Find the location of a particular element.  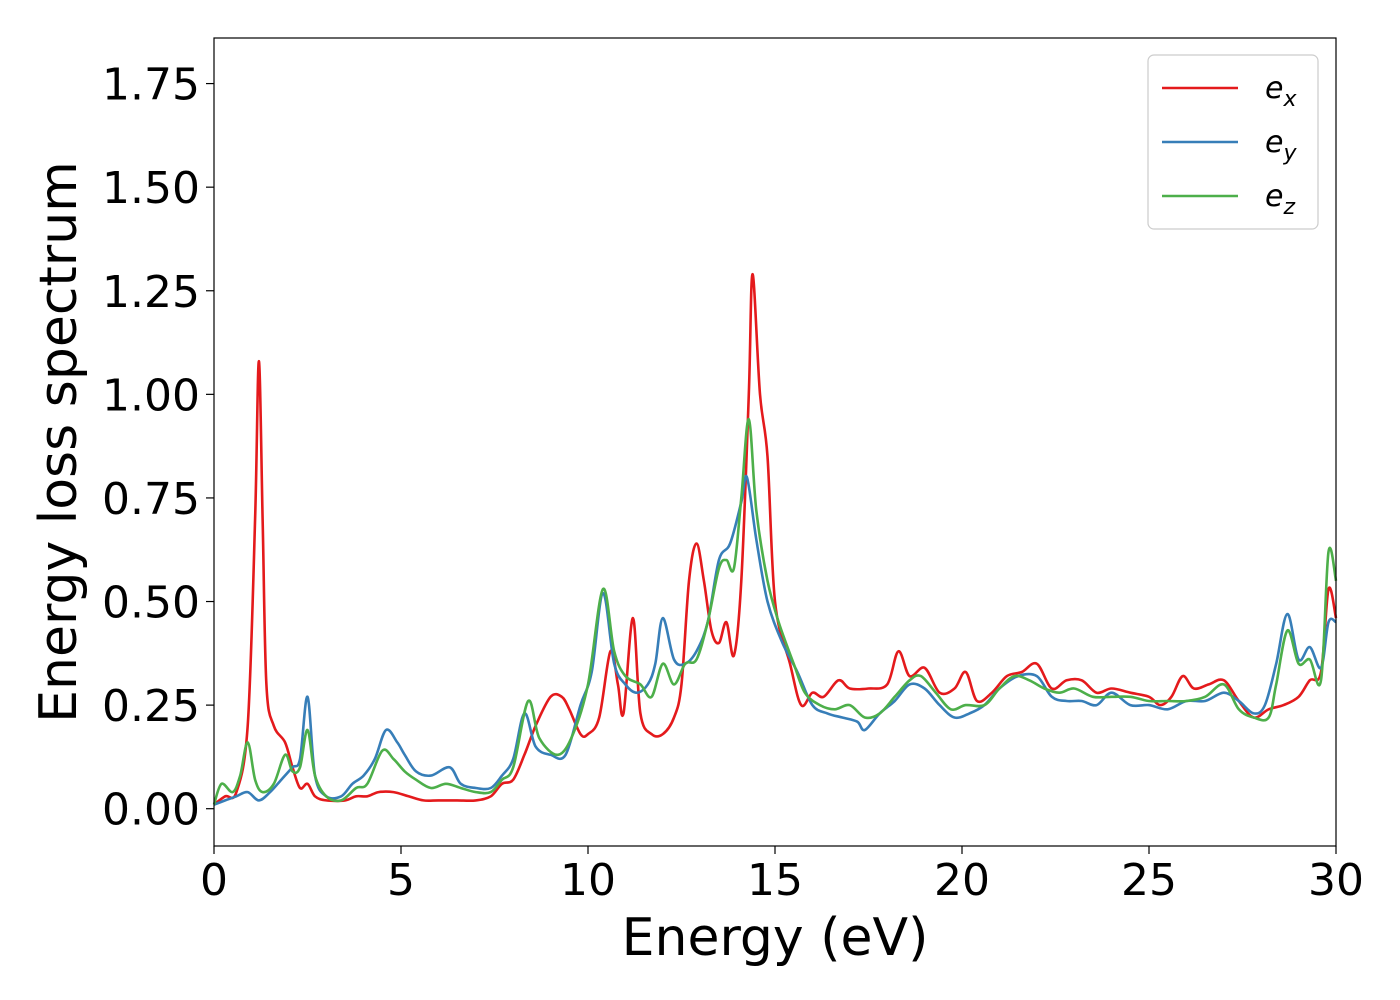

legend: ex ey ez is located at coordinates (1233, 142).